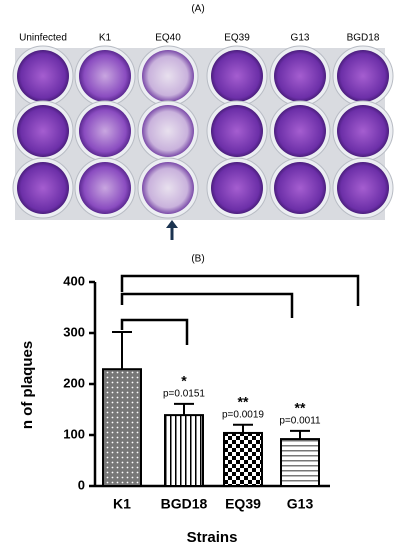  Describe the element at coordinates (74, 331) in the screenshot. I see `y-tick-label: 300` at that location.